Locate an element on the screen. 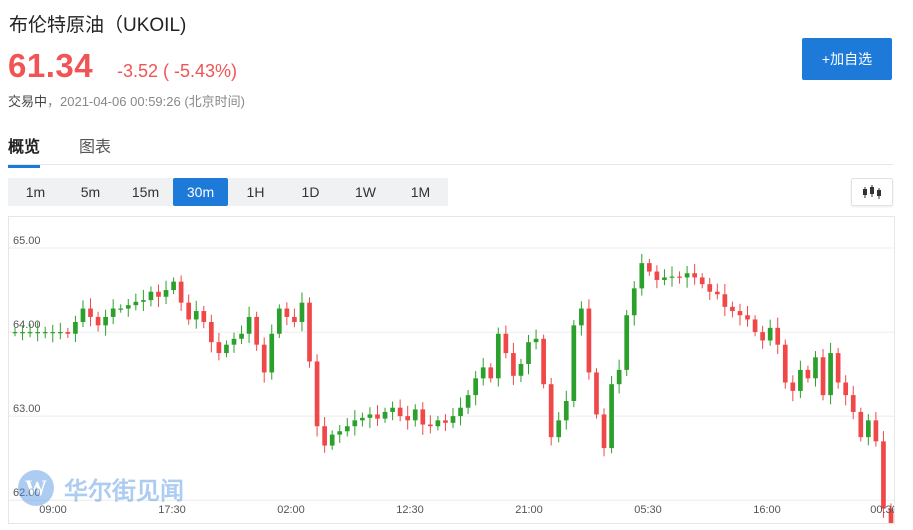 This screenshot has height=530, width=913. trading-status: 交易中，2021-04-06 00:59:26 (北京时间) is located at coordinates (126, 100).